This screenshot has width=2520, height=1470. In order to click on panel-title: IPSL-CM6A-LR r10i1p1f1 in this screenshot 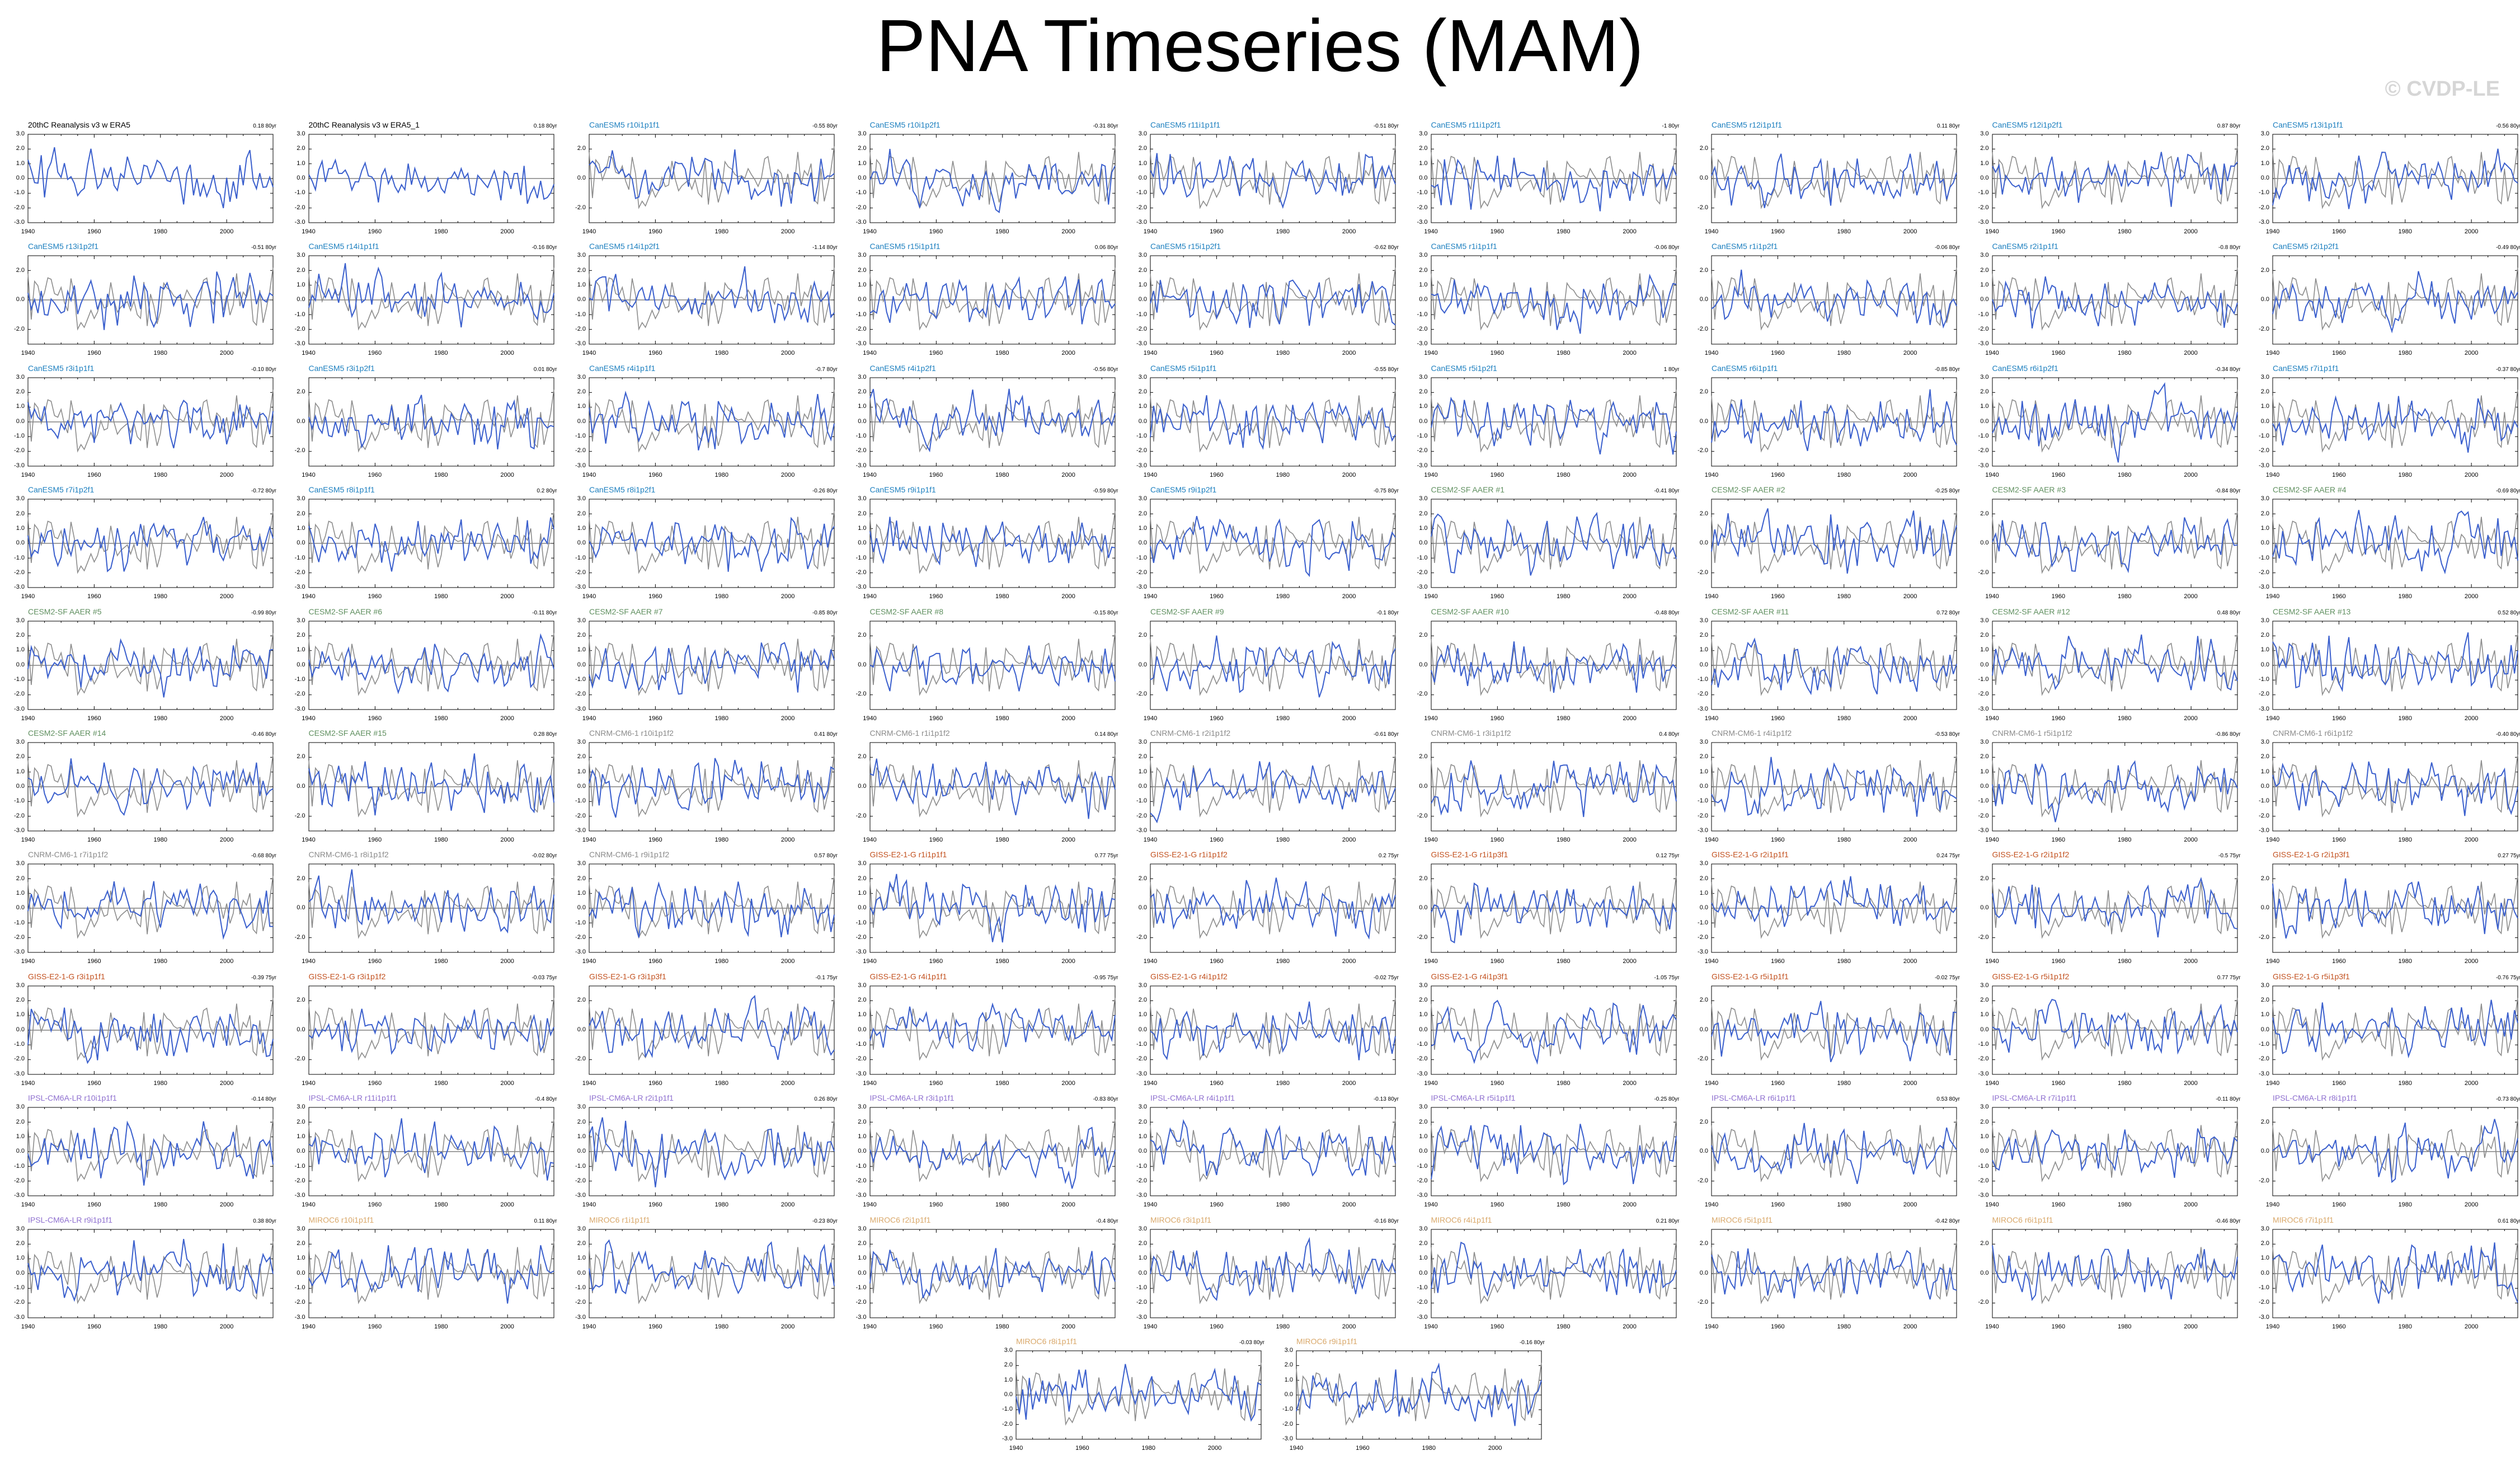, I will do `click(73, 1098)`.